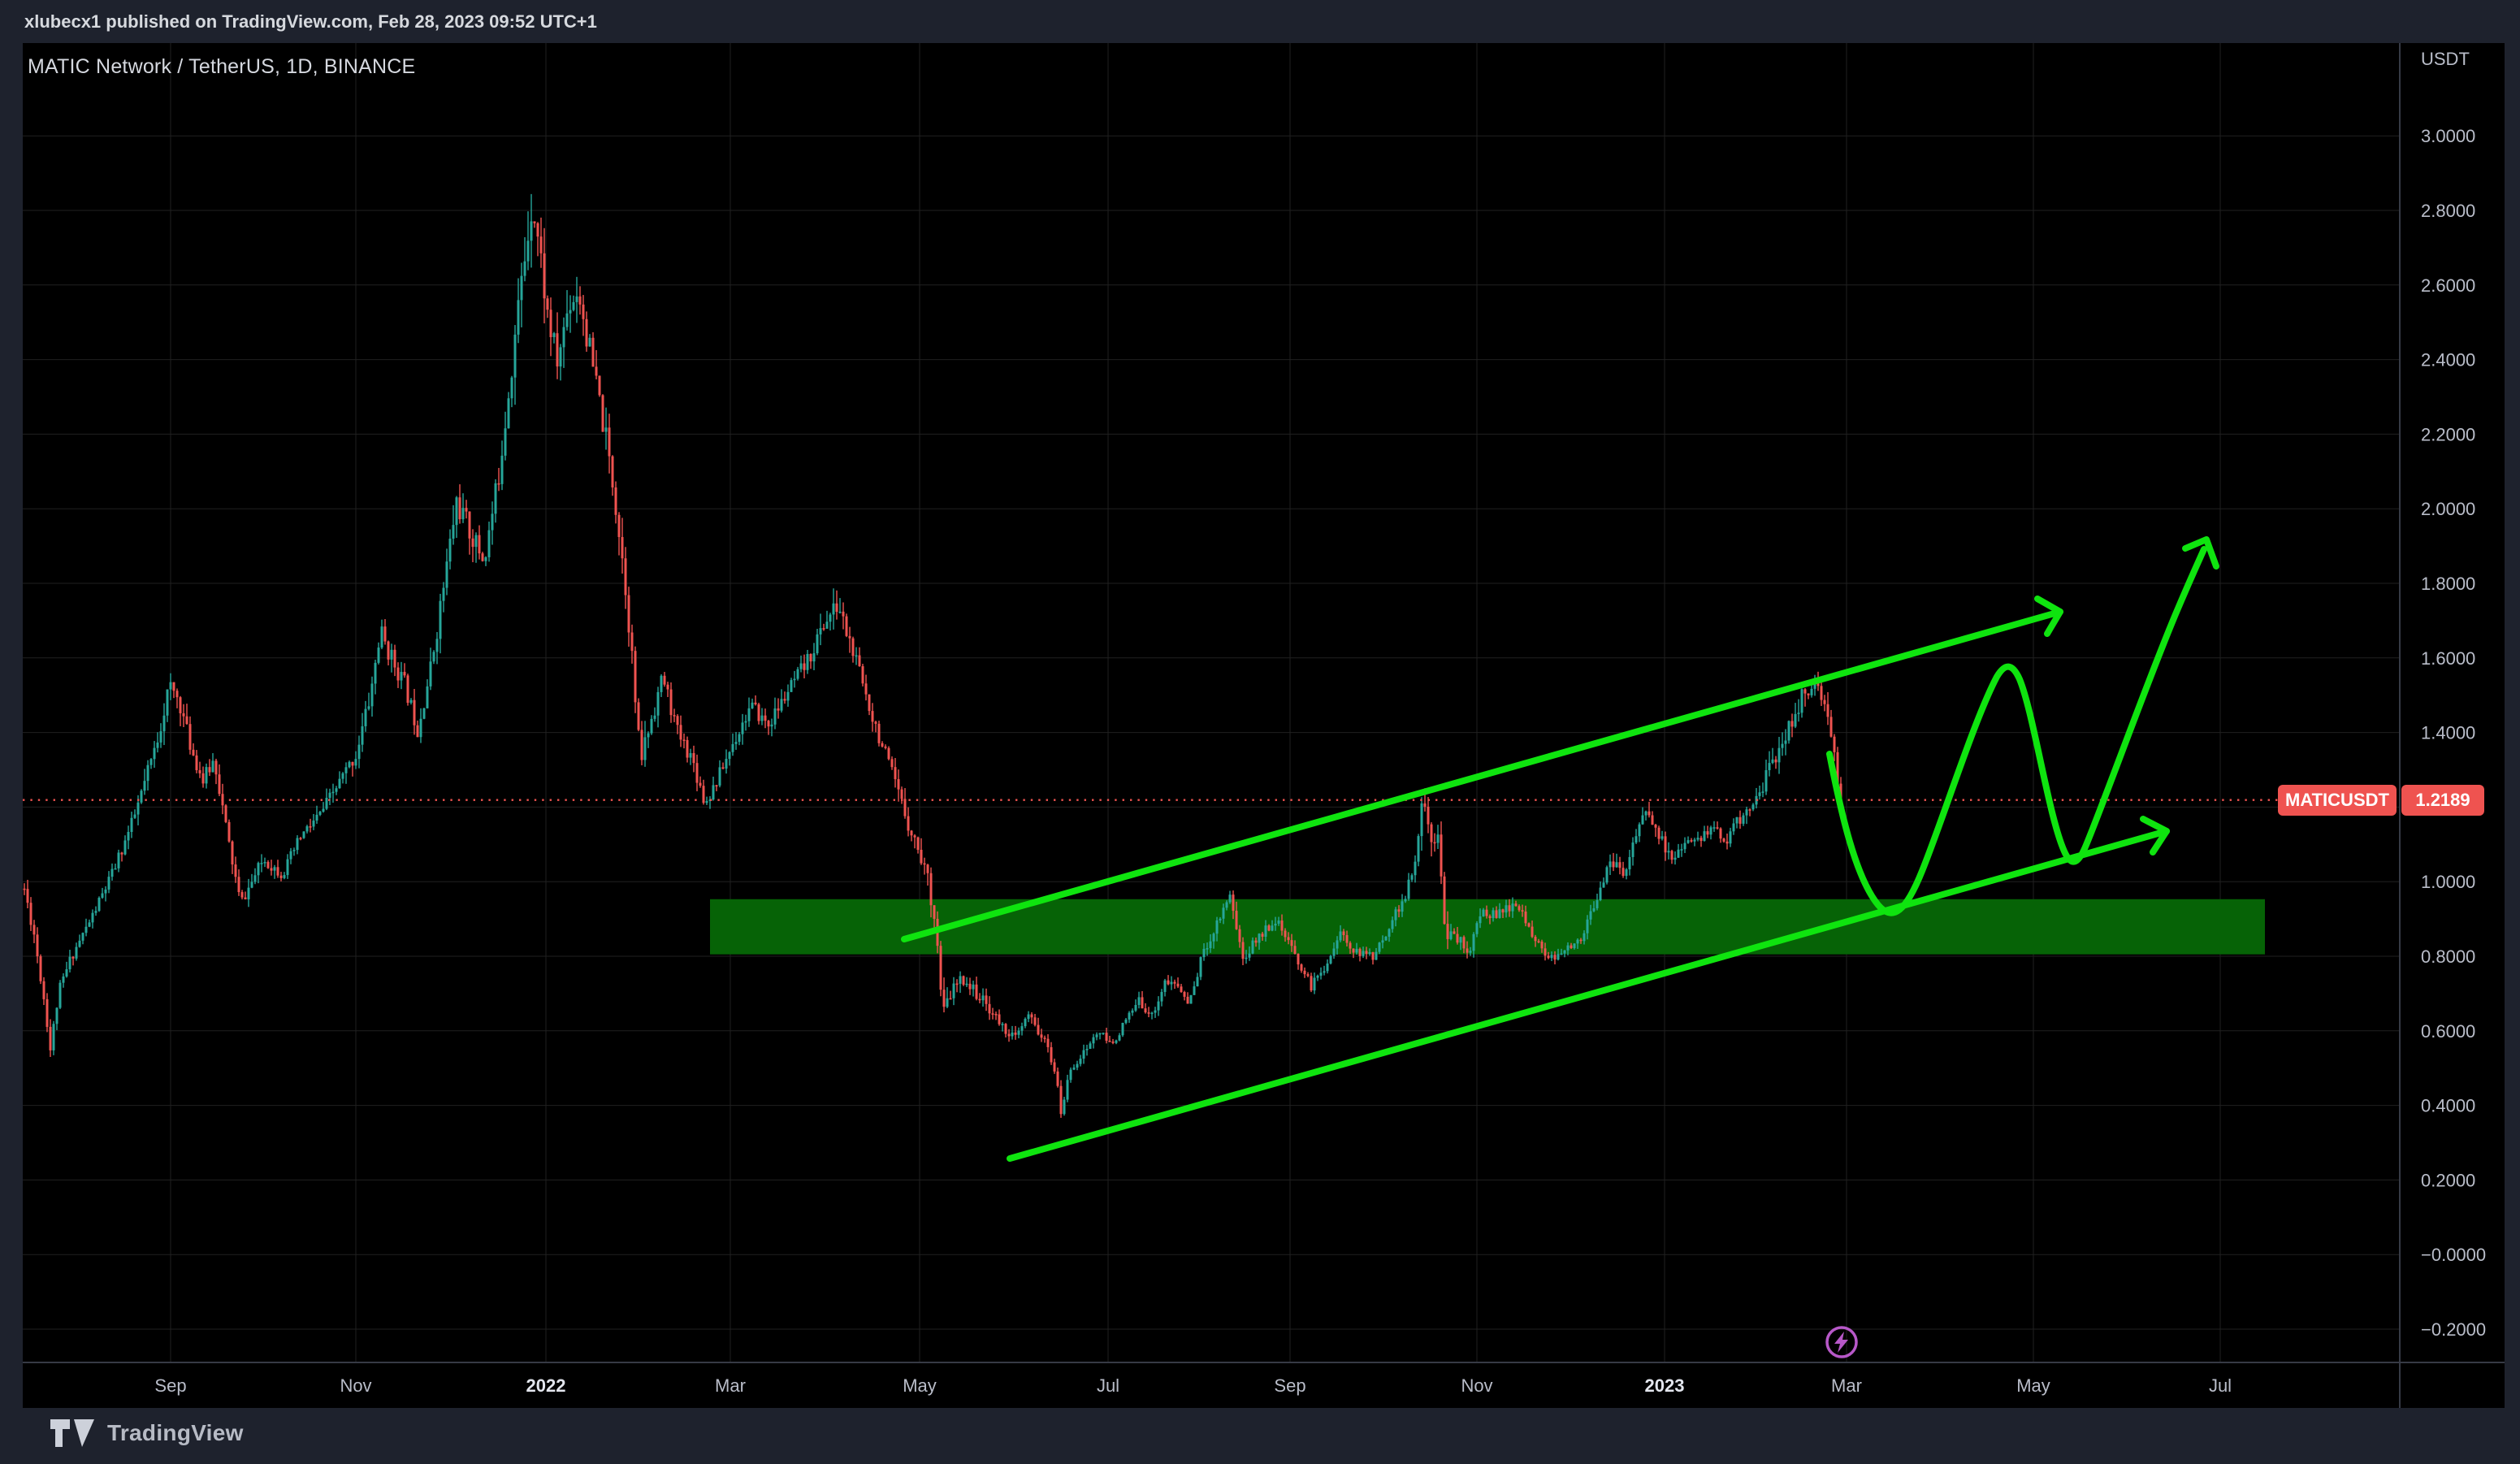 The image size is (2520, 1464). I want to click on price-tick-label: 2.0000, so click(2448, 509).